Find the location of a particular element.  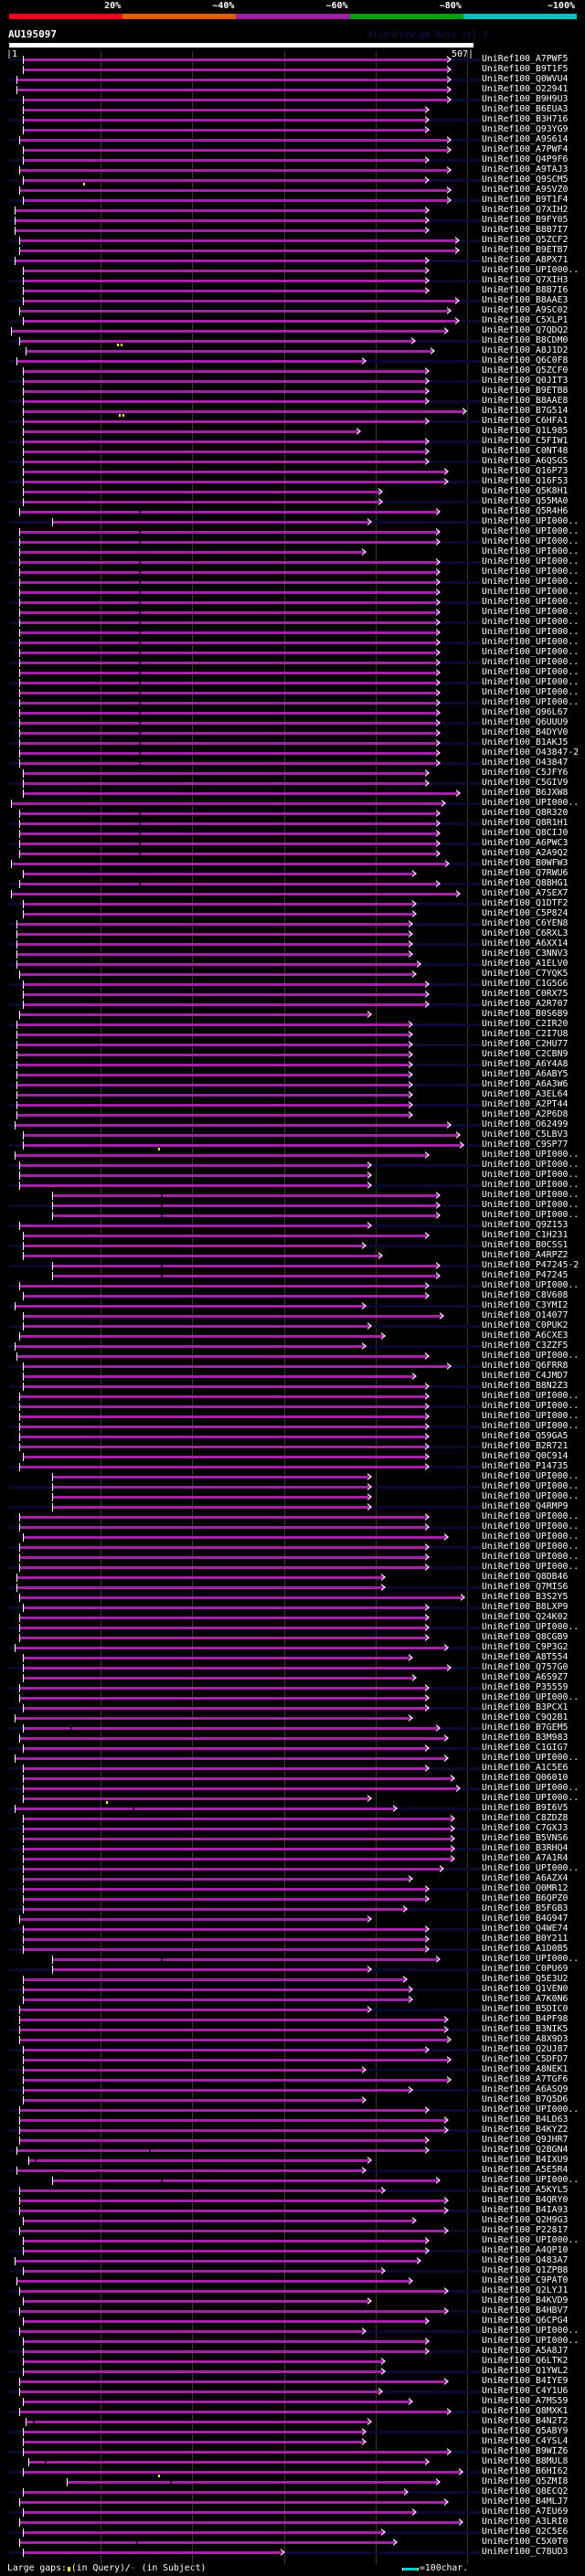

hit-label-link: UniRef100_C2CBN9 is located at coordinates (525, 1053).